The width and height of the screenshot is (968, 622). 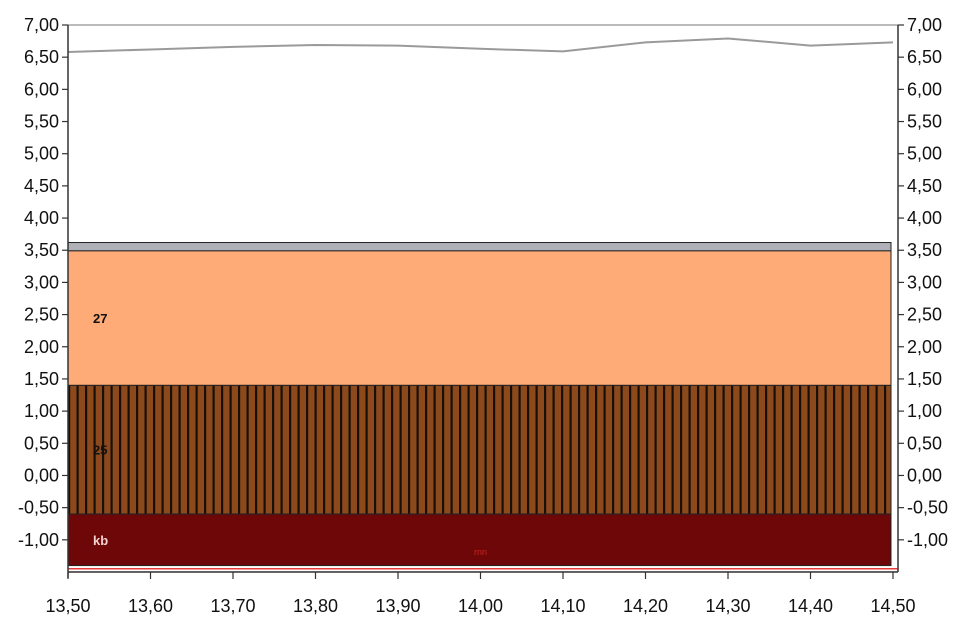 What do you see at coordinates (100, 318) in the screenshot?
I see `layer-label-27: 27` at bounding box center [100, 318].